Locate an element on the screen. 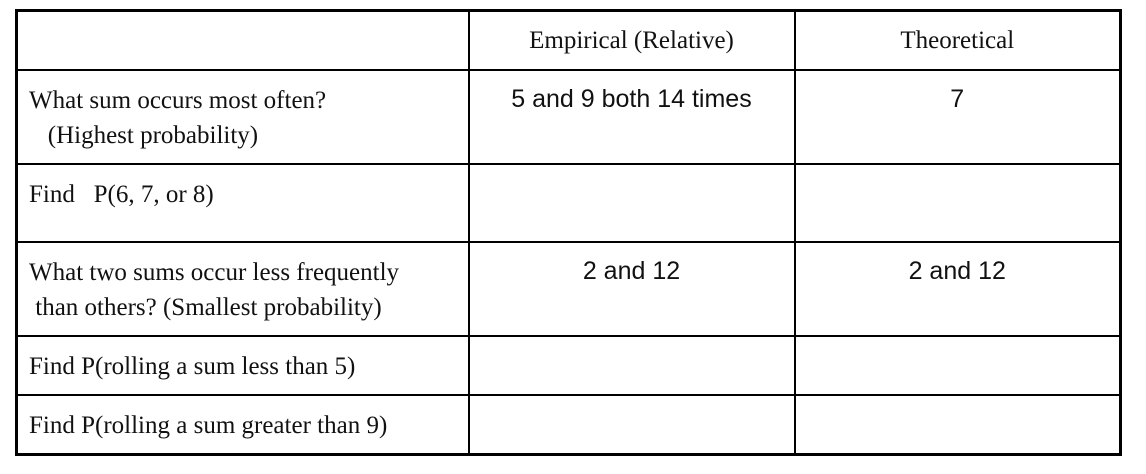  question-cell: Find P(rolling a sum less than 5) is located at coordinates (242, 365).